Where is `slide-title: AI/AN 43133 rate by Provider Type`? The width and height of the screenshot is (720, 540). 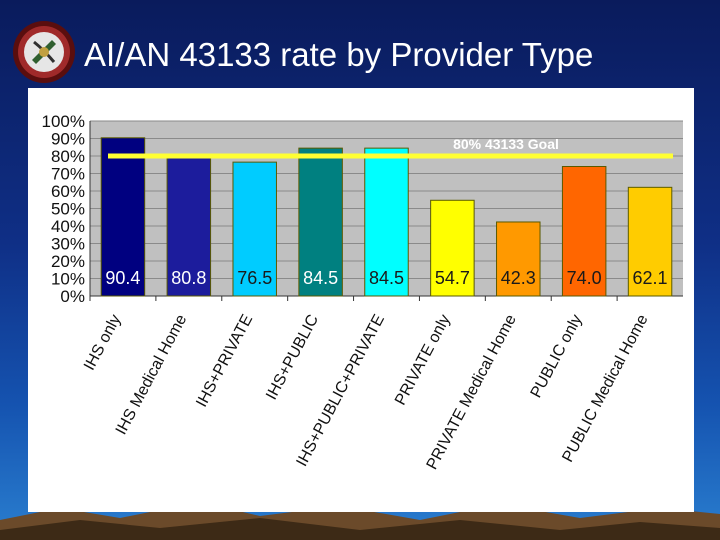 slide-title: AI/AN 43133 rate by Provider Type is located at coordinates (339, 54).